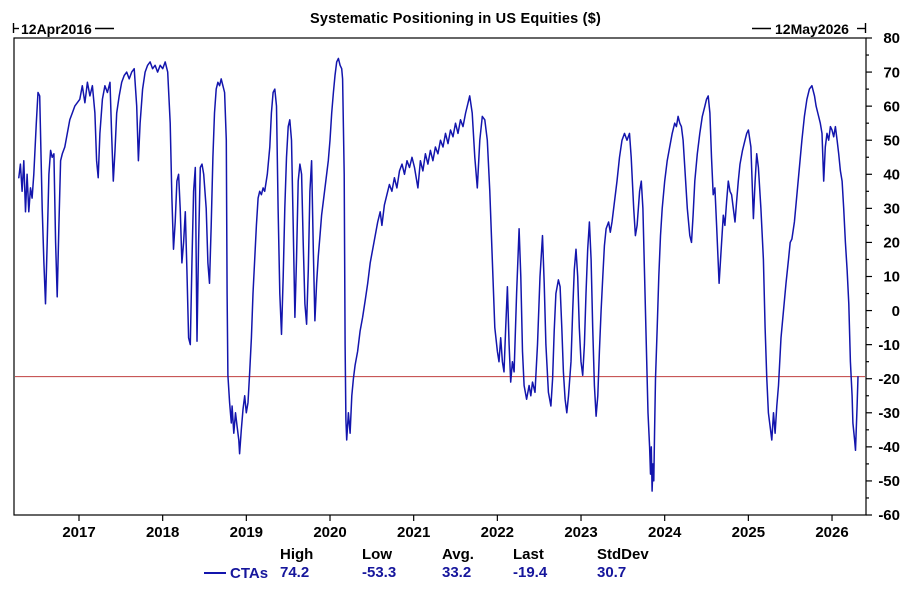 This screenshot has height=596, width=911. I want to click on x-axis-tick-label: 2021, so click(413, 532).